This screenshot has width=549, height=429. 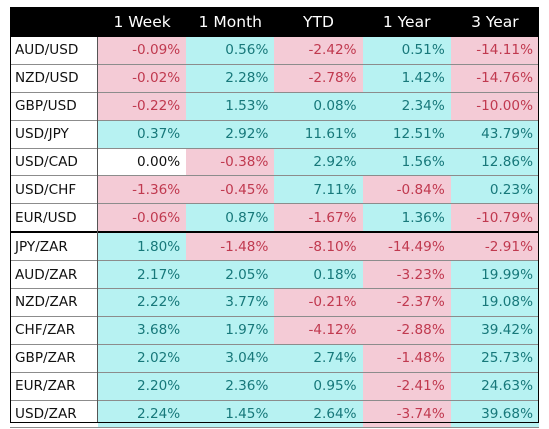 What do you see at coordinates (54, 414) in the screenshot?
I see `pair-label: USD/ZAR` at bounding box center [54, 414].